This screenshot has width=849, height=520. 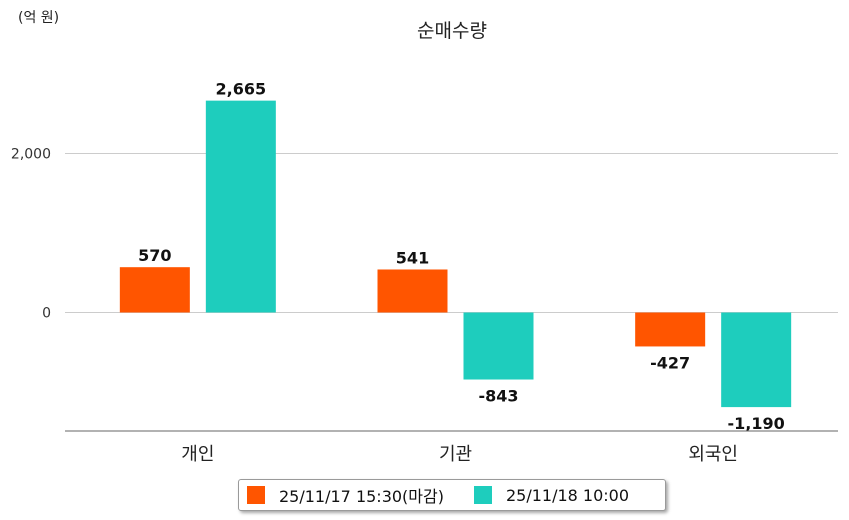 What do you see at coordinates (670, 362) in the screenshot?
I see `data-label-s1-c2: -427` at bounding box center [670, 362].